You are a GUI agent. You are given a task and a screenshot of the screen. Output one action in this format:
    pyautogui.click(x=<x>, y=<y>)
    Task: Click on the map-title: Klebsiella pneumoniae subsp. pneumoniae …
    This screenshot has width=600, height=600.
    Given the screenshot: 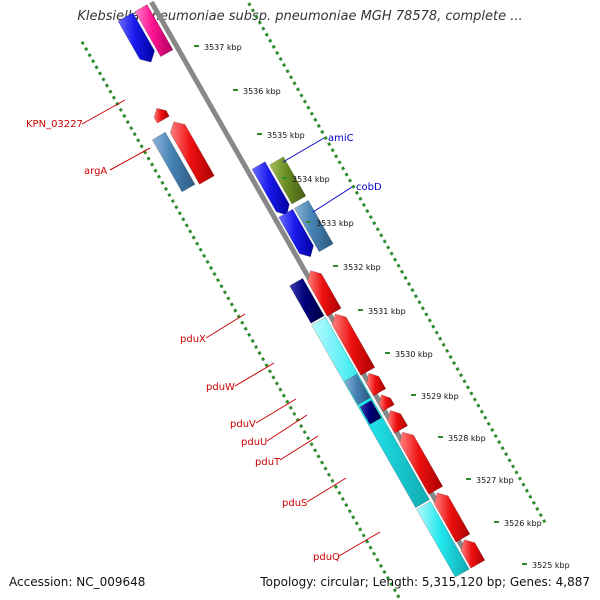 What is the action you would take?
    pyautogui.click(x=300, y=16)
    